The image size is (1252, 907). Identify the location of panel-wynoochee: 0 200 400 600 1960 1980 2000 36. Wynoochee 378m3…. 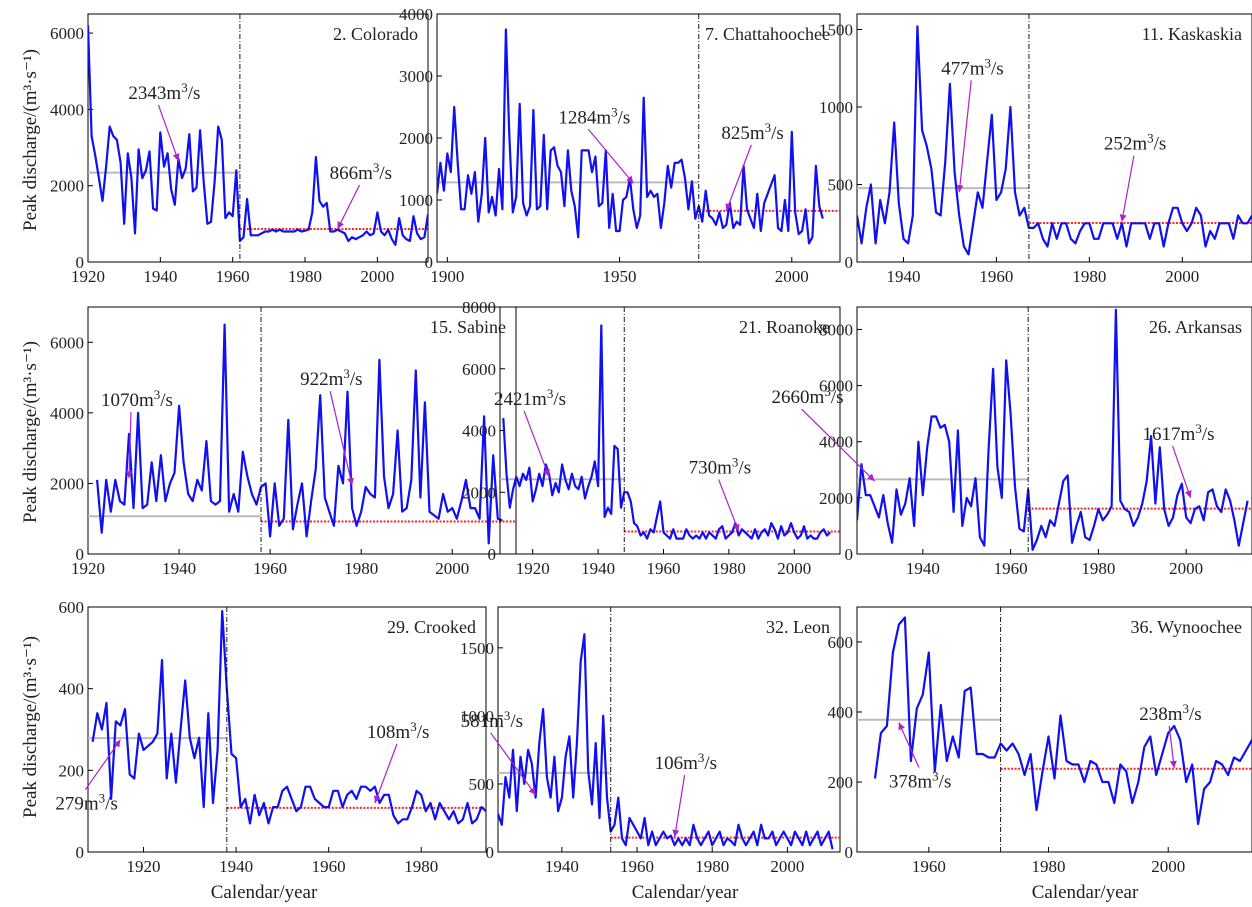
(1040, 741).